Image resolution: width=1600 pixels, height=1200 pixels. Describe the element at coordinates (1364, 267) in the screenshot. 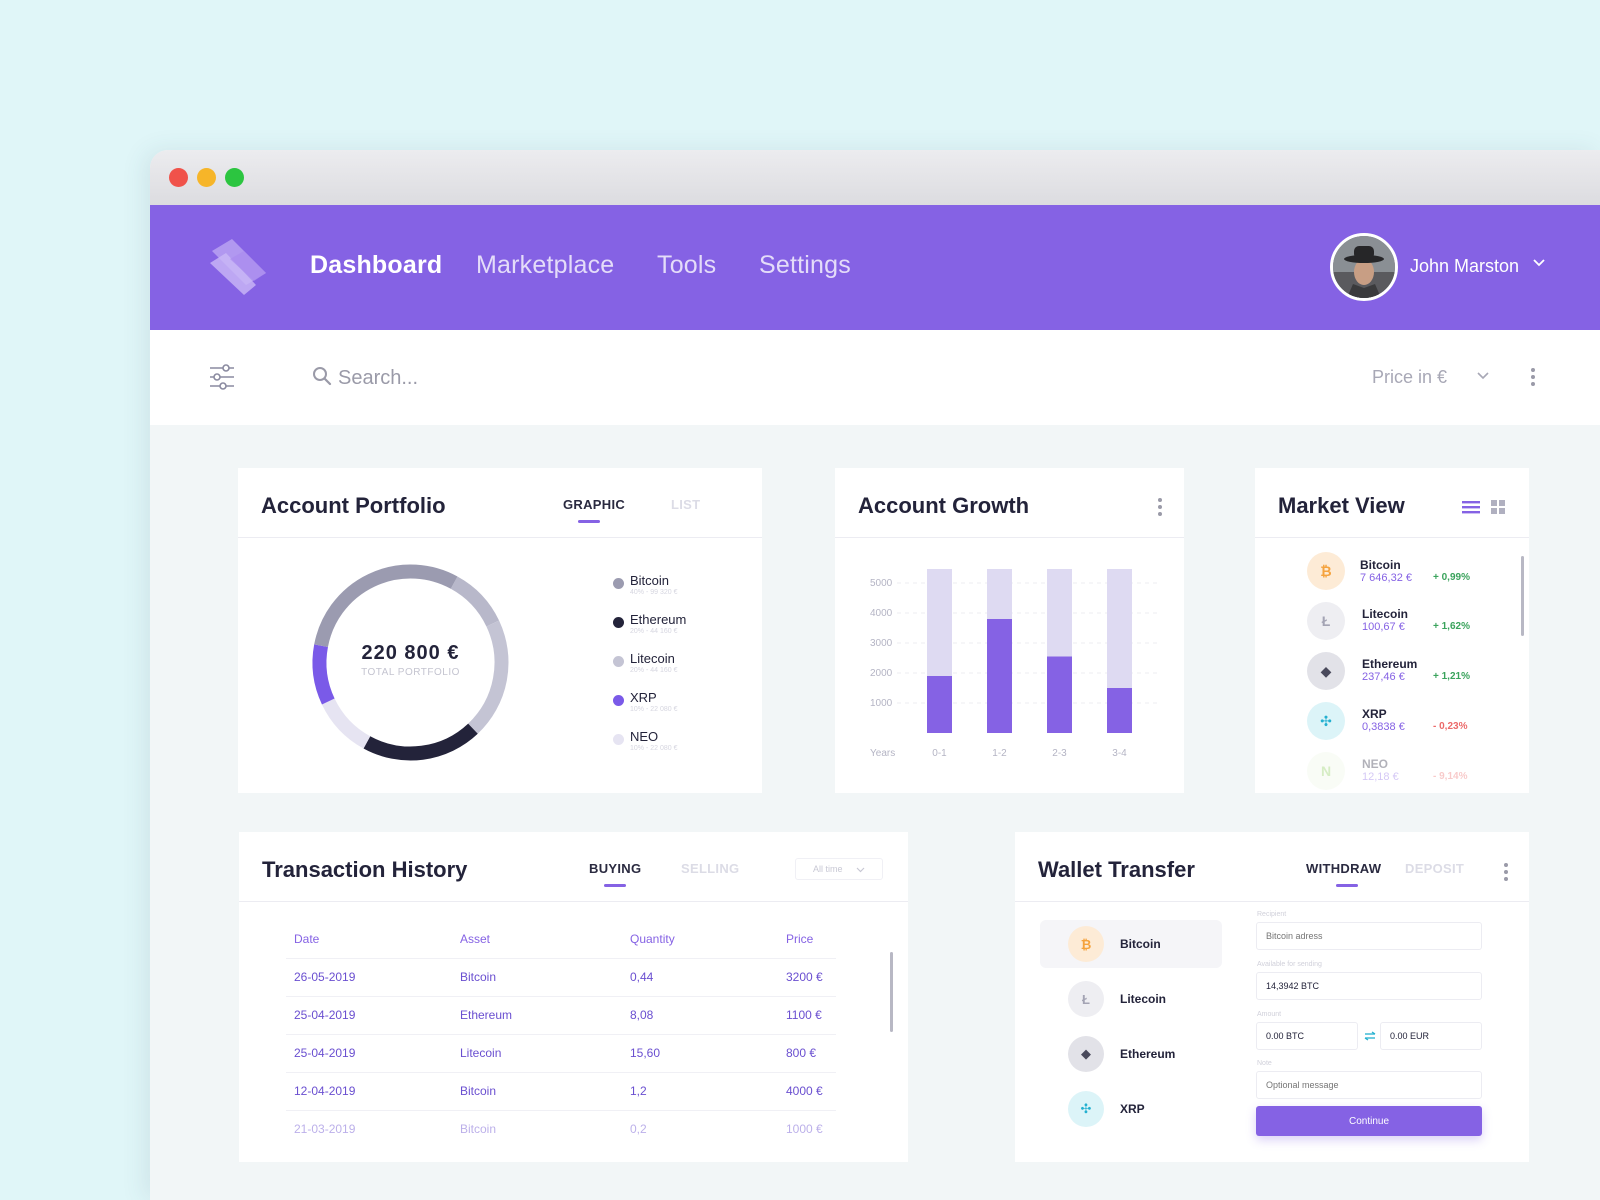

I see `user-avatar` at that location.